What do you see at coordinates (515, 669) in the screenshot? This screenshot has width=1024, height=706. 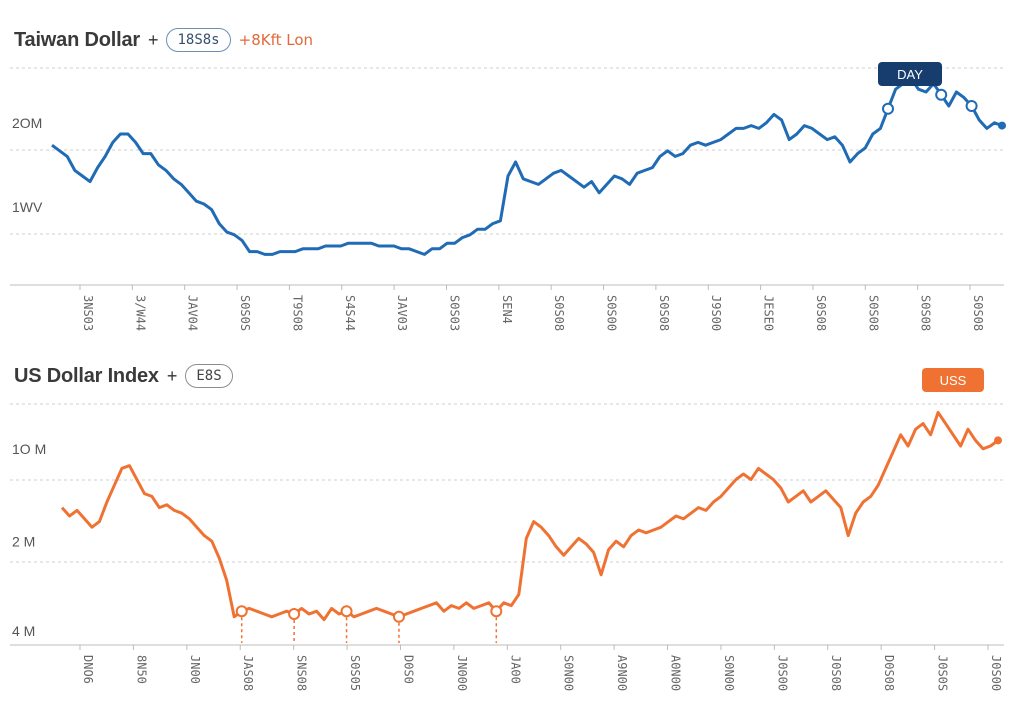 I see `x-tick-label: JA00` at bounding box center [515, 669].